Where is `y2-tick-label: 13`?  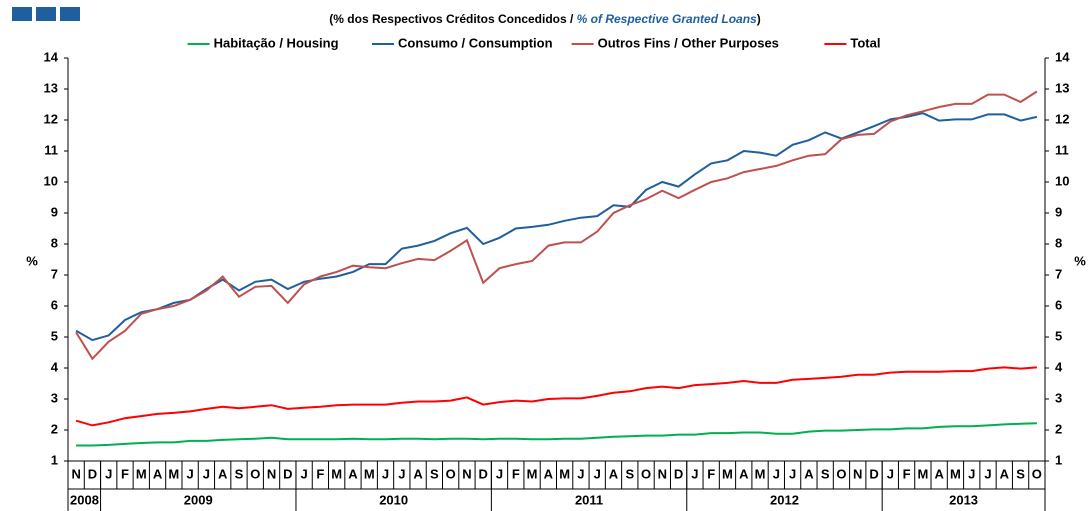
y2-tick-label: 13 is located at coordinates (1062, 87).